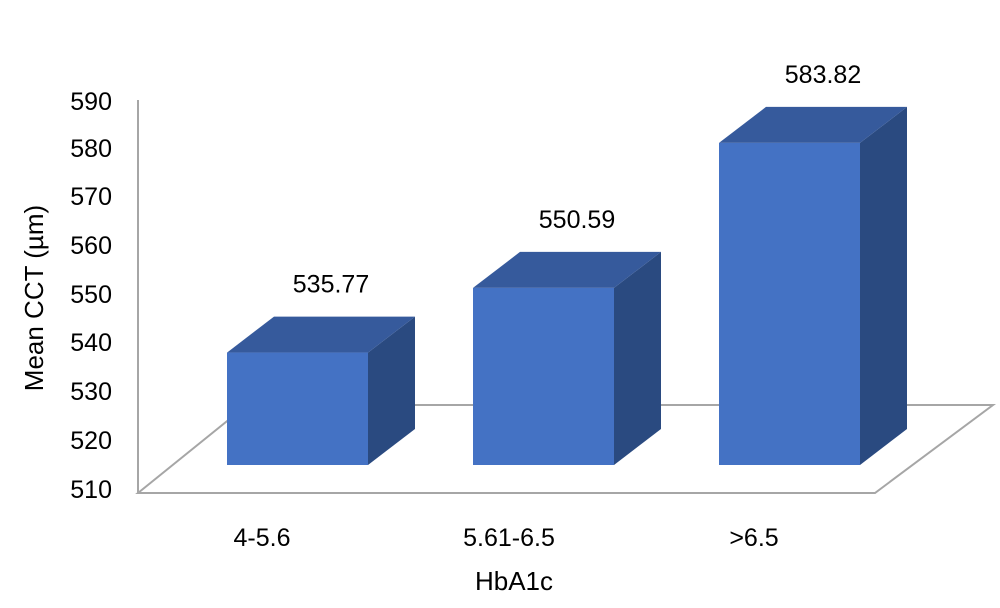  What do you see at coordinates (577, 220) in the screenshot?
I see `bar-value-label: 550.59` at bounding box center [577, 220].